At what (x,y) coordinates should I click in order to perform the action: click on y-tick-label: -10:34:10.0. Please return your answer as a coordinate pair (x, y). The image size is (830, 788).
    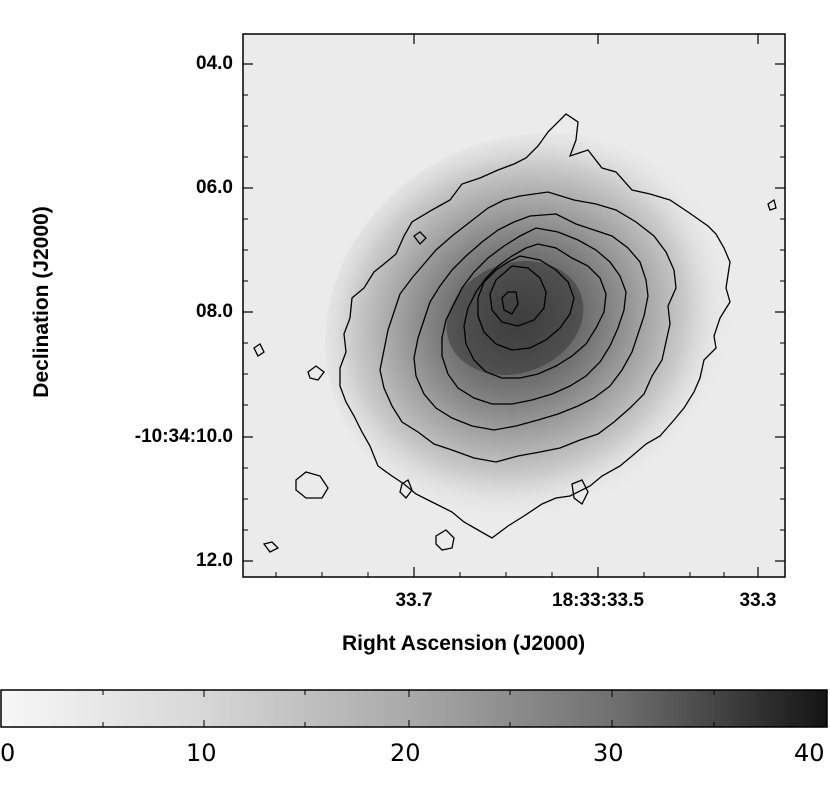
    Looking at the image, I should click on (183, 436).